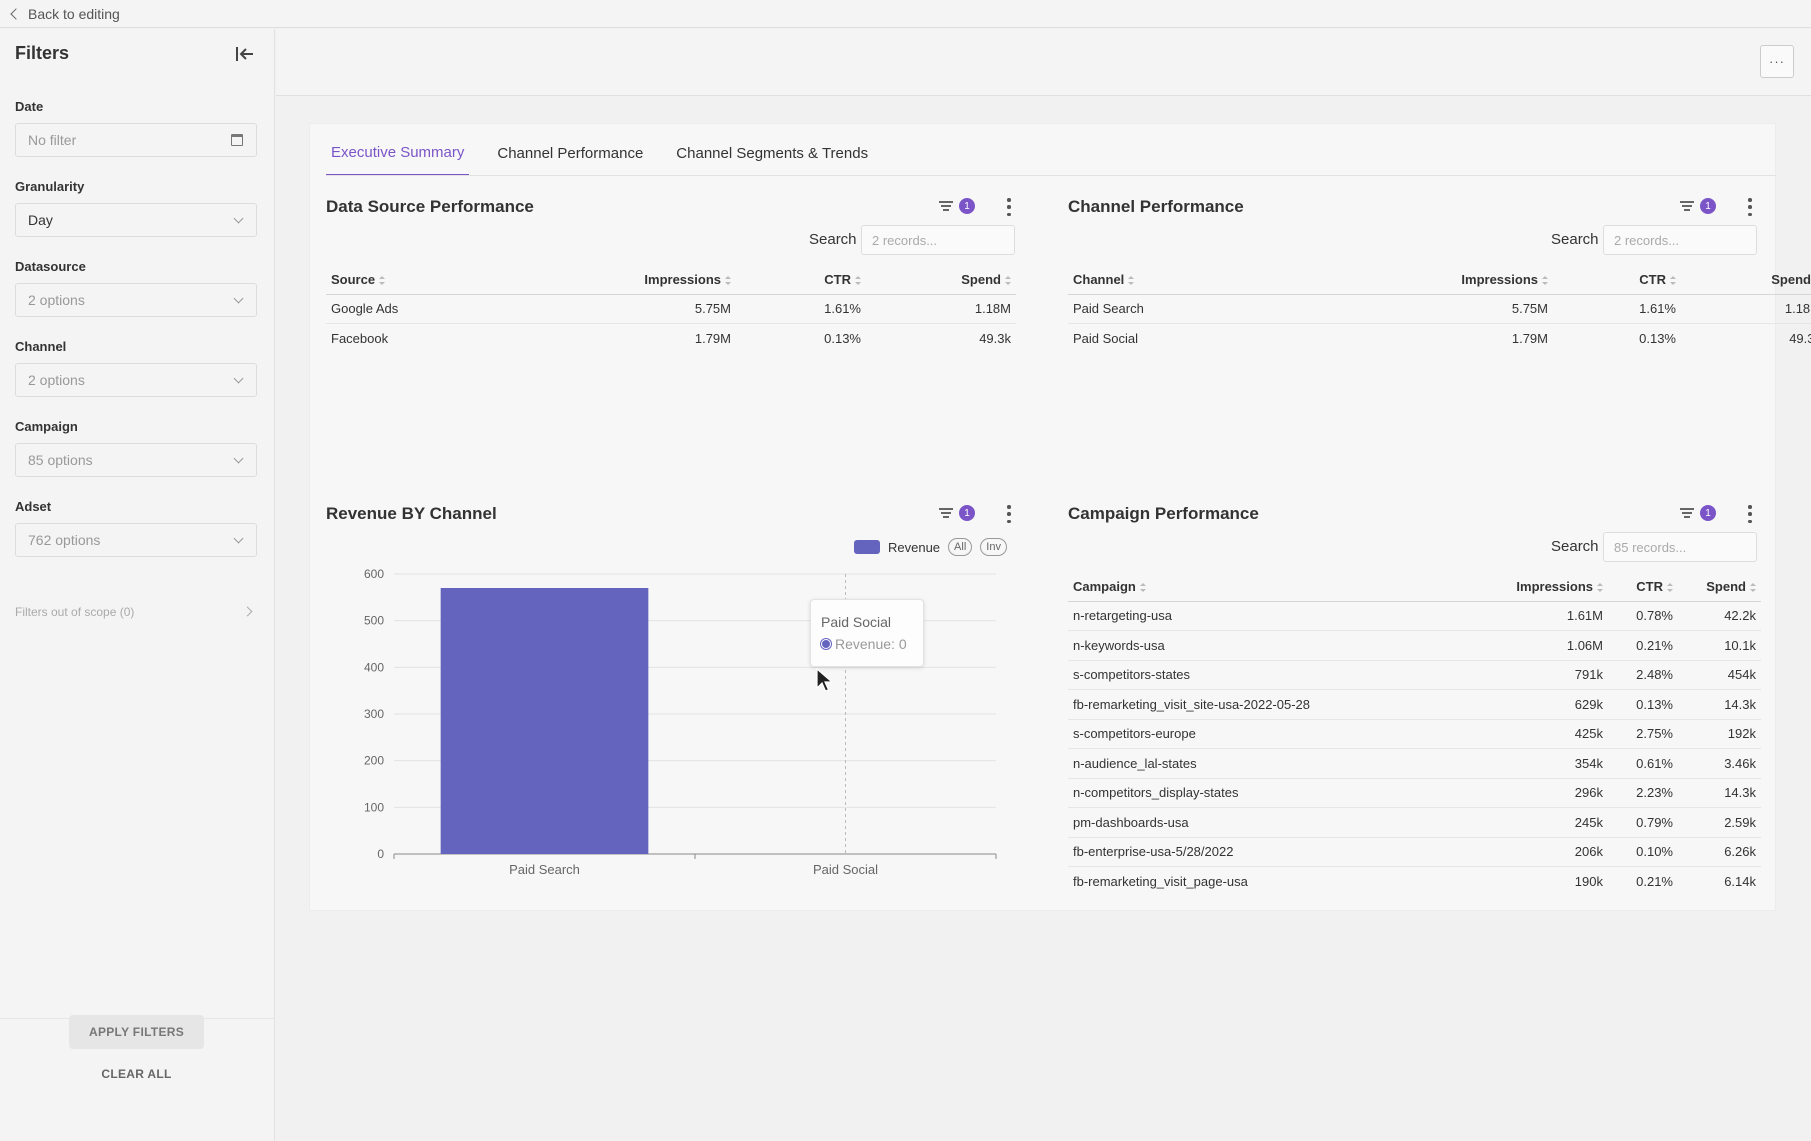  What do you see at coordinates (1009, 207) in the screenshot?
I see `data-source-menu-icon` at bounding box center [1009, 207].